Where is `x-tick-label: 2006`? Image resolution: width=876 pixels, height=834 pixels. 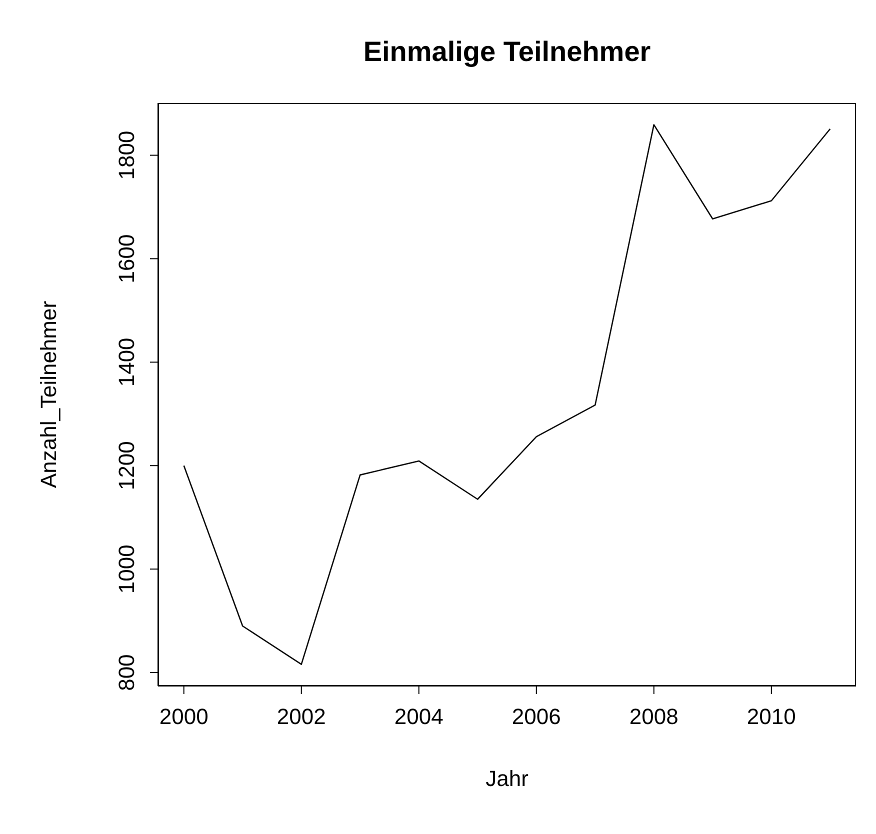 x-tick-label: 2006 is located at coordinates (536, 716).